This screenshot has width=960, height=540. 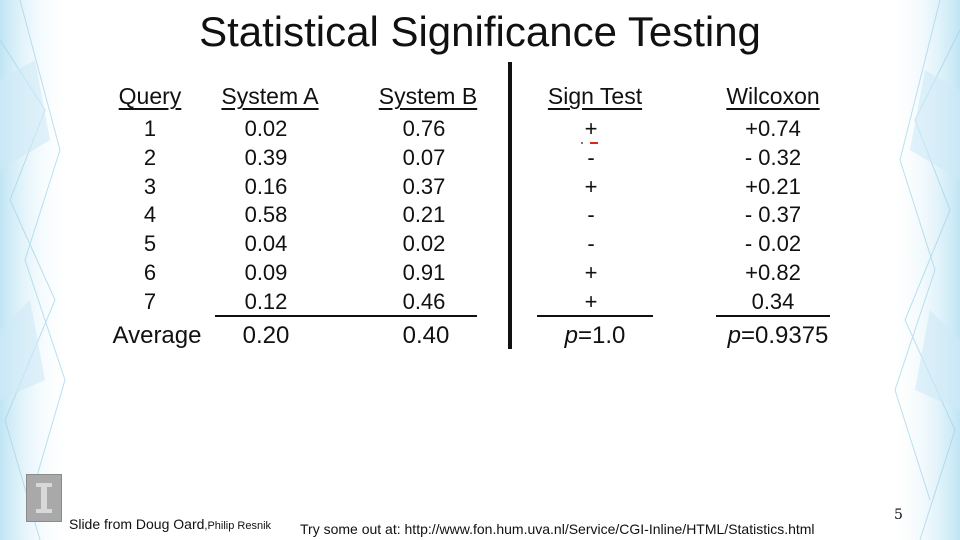 What do you see at coordinates (238, 526) in the screenshot?
I see `credit-suffix: ,Philip Resnik` at bounding box center [238, 526].